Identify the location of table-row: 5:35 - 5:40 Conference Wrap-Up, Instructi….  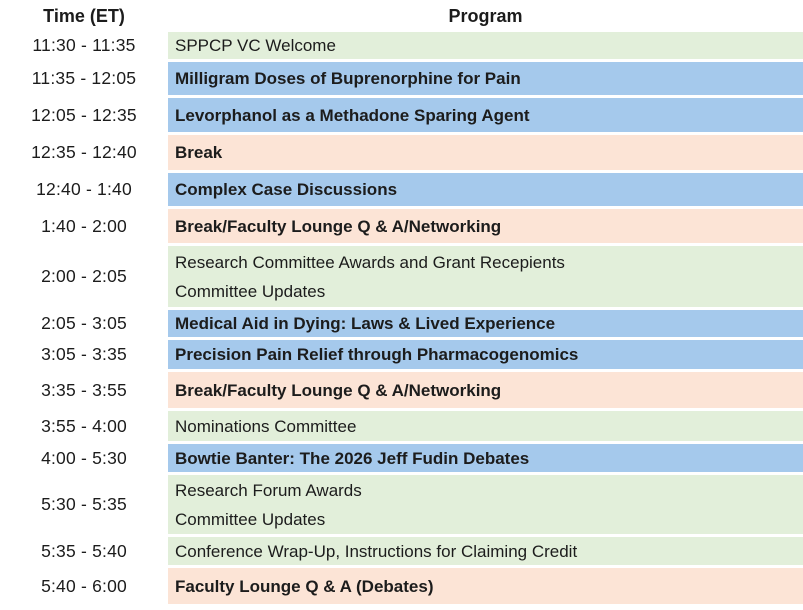
(401, 551).